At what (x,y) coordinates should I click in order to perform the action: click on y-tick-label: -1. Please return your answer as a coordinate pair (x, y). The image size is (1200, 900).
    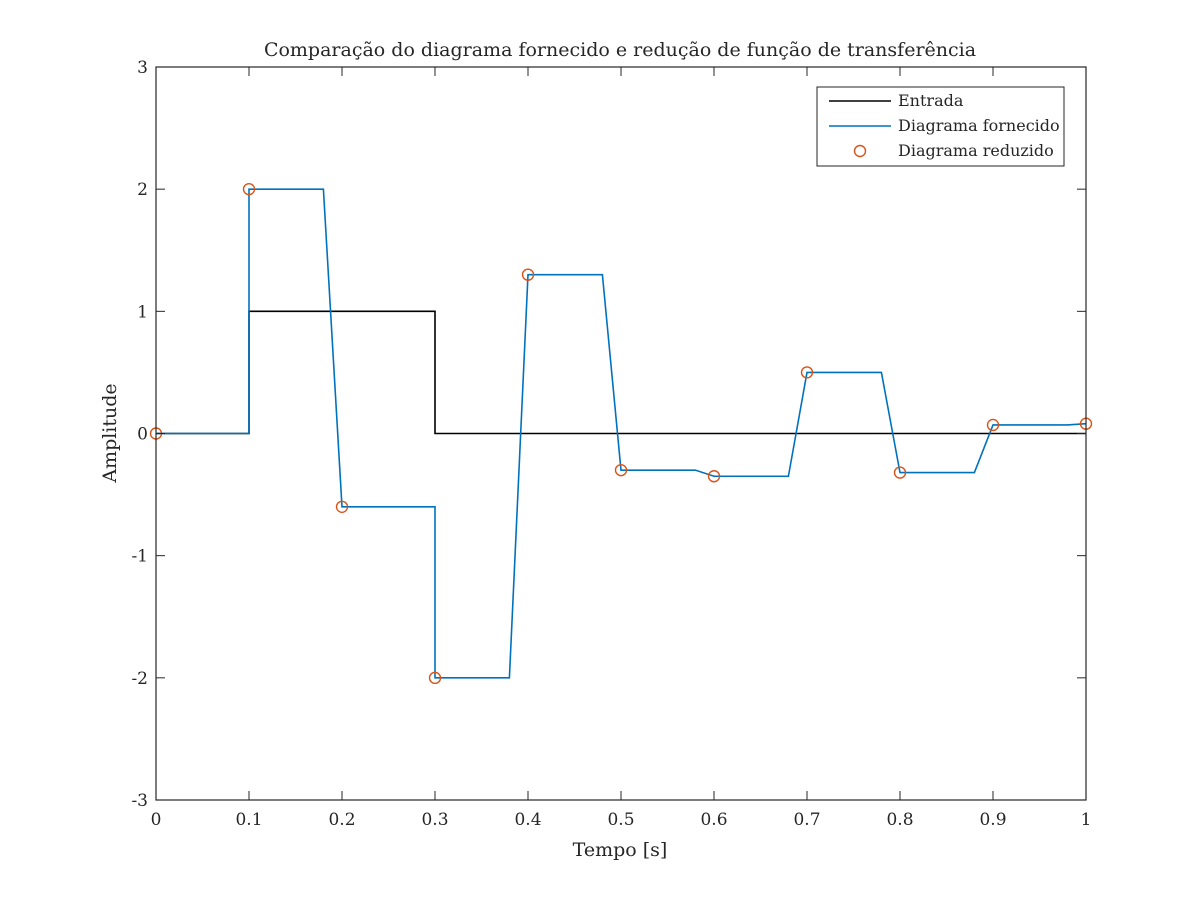
    Looking at the image, I should click on (139, 557).